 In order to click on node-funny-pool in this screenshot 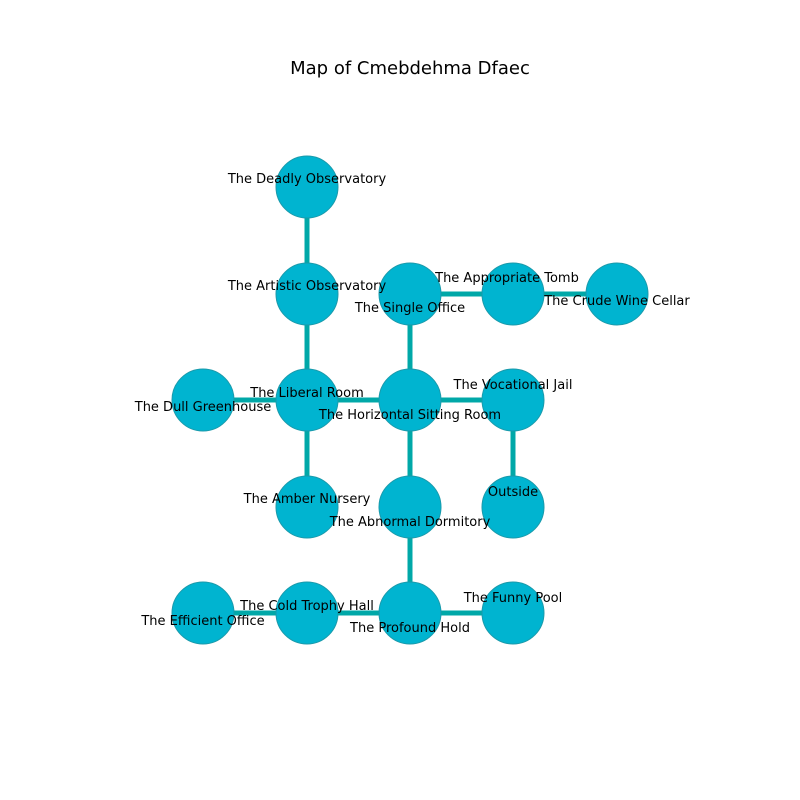, I will do `click(513, 613)`.